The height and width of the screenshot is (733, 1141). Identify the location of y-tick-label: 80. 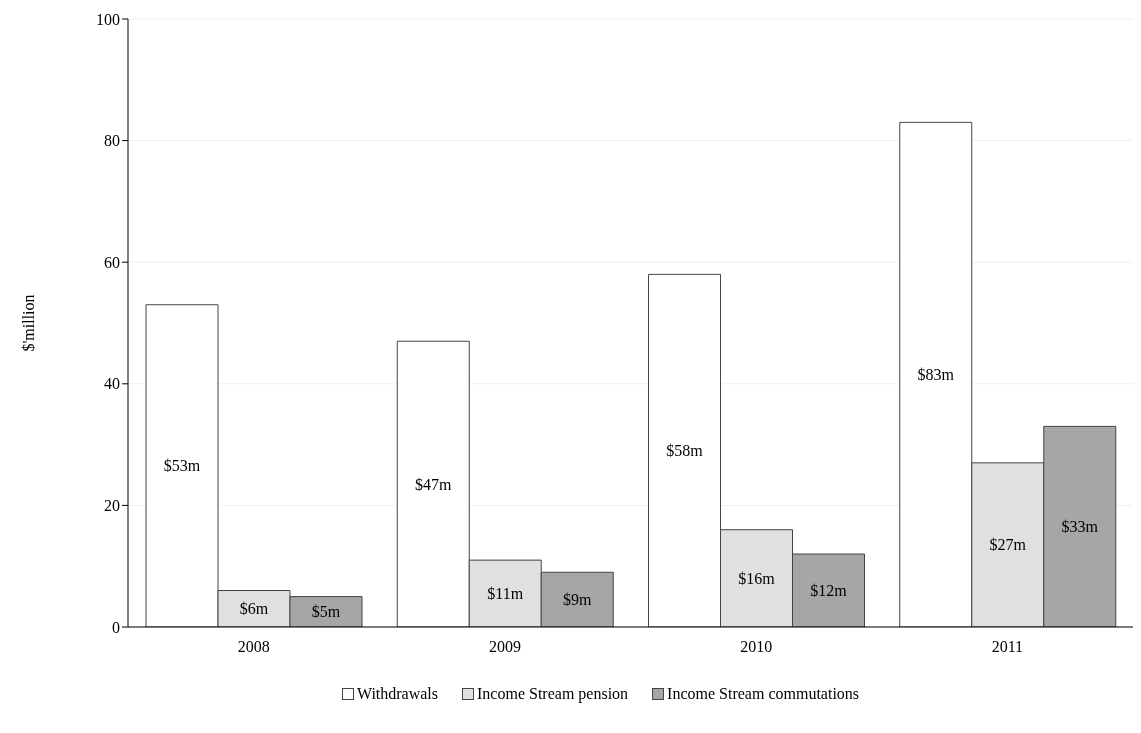
(112, 141).